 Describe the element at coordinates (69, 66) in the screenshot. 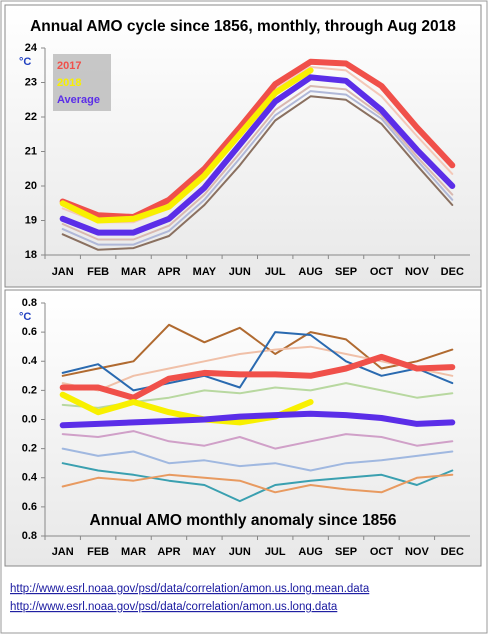

I see `legend-label: 2017` at that location.